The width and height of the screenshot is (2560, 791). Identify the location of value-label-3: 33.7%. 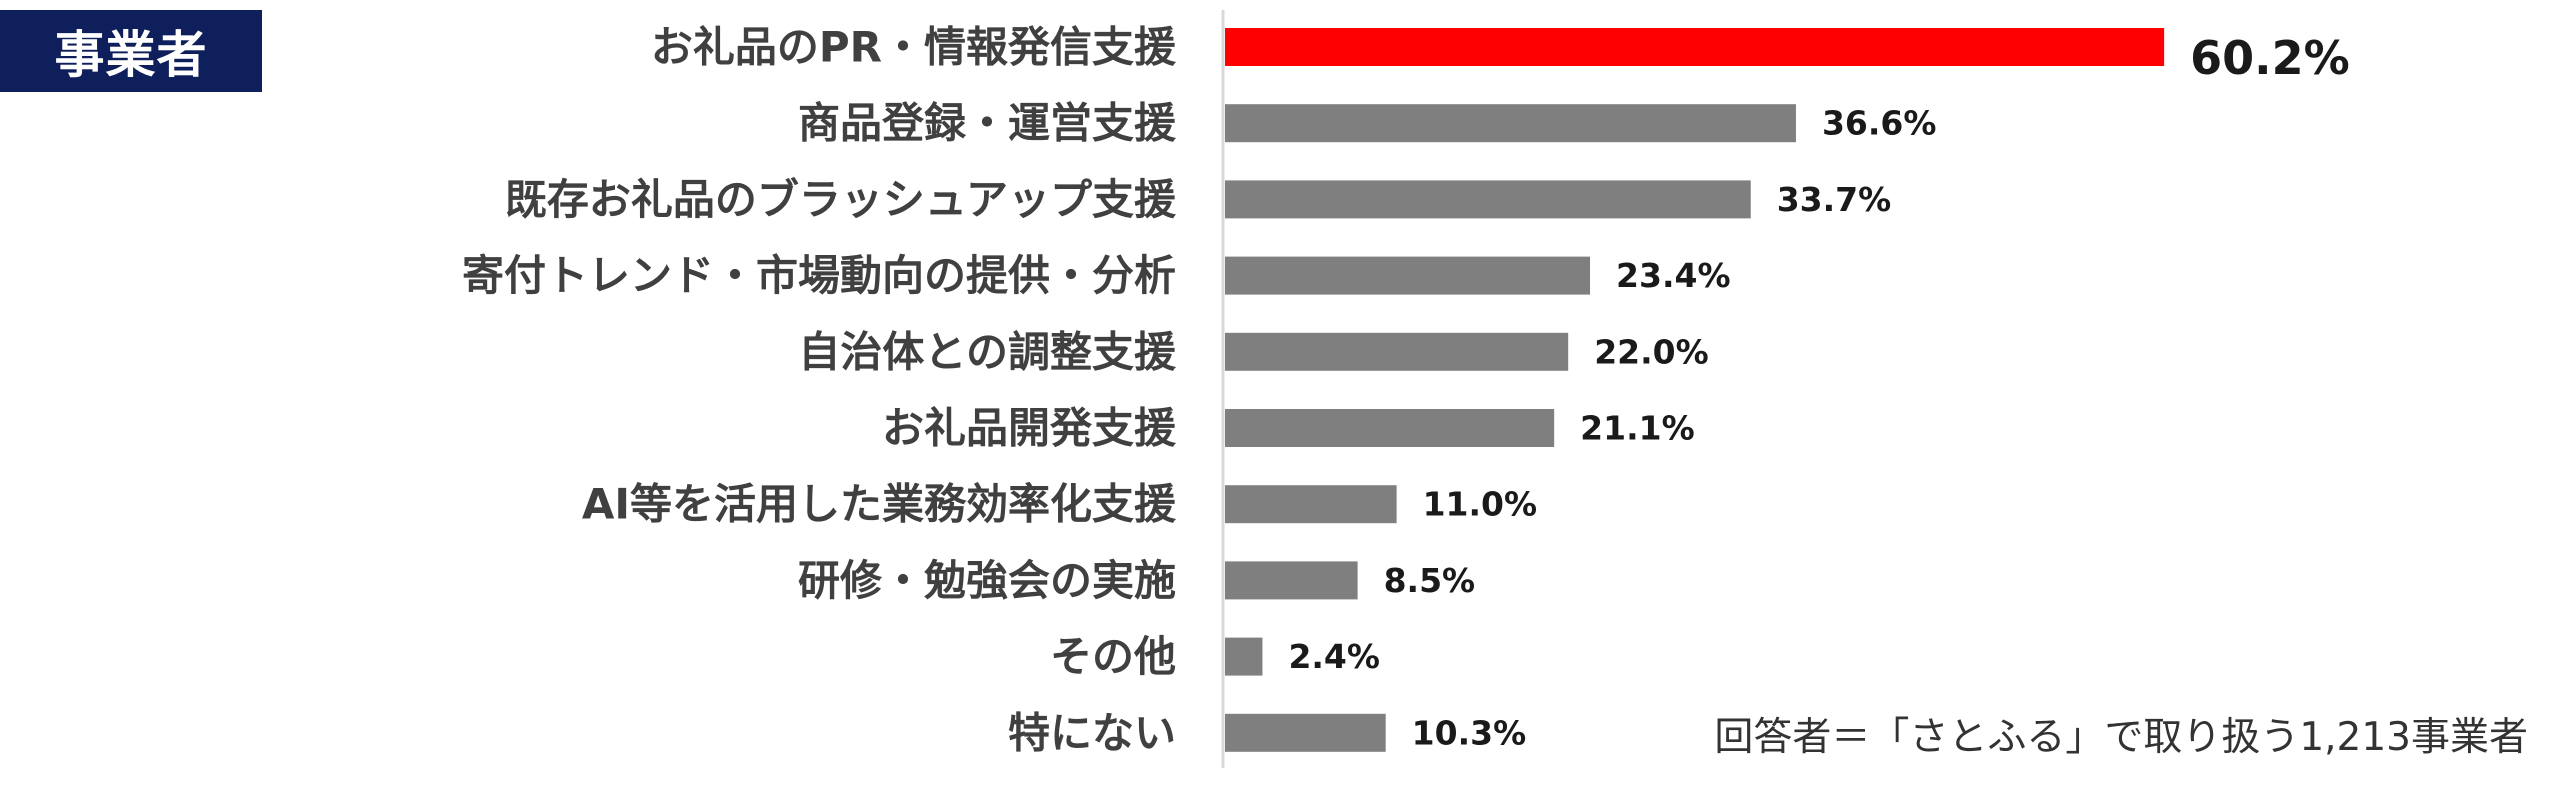
(1834, 199).